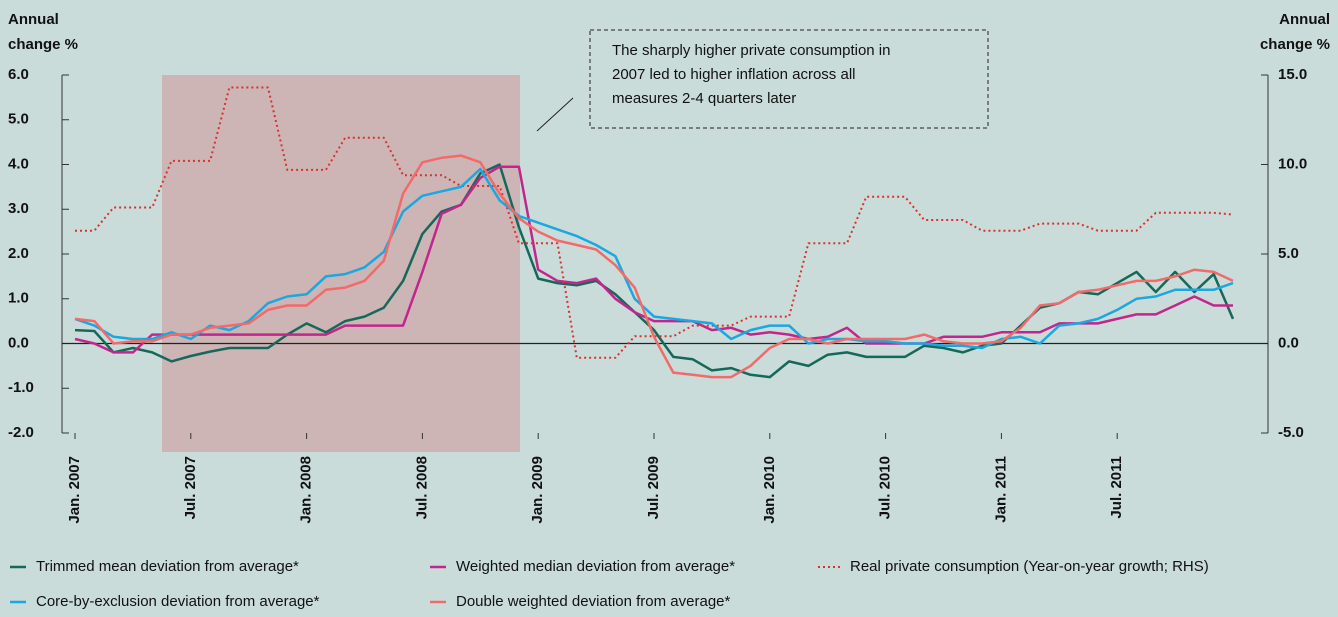 The width and height of the screenshot is (1338, 617). Describe the element at coordinates (1292, 163) in the screenshot. I see `y2-tick-label: 10.0` at that location.